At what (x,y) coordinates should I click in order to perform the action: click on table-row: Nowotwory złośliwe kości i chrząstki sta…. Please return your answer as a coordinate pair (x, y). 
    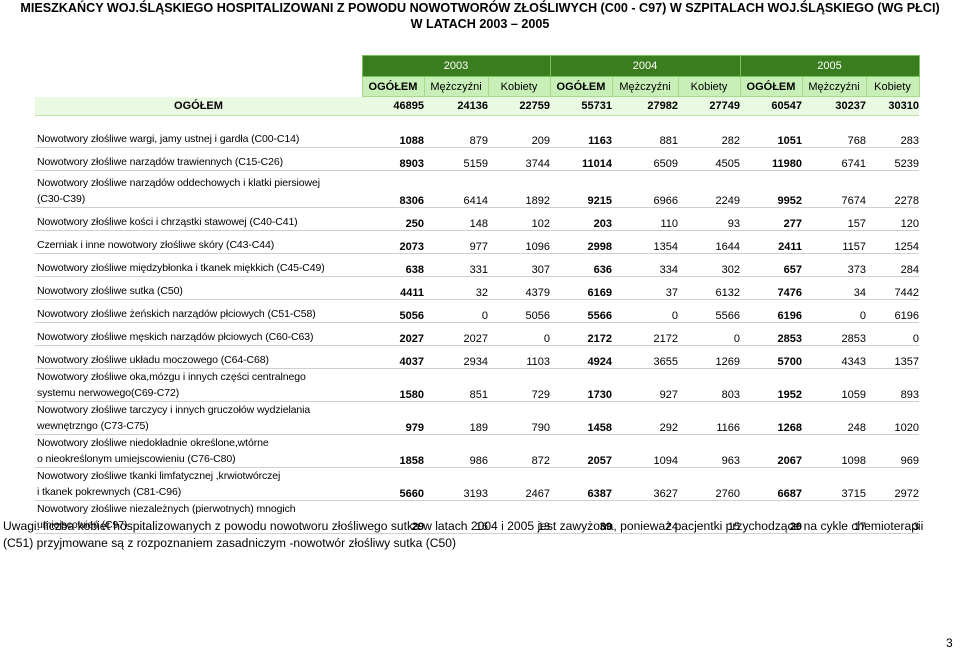
    Looking at the image, I should click on (477, 219).